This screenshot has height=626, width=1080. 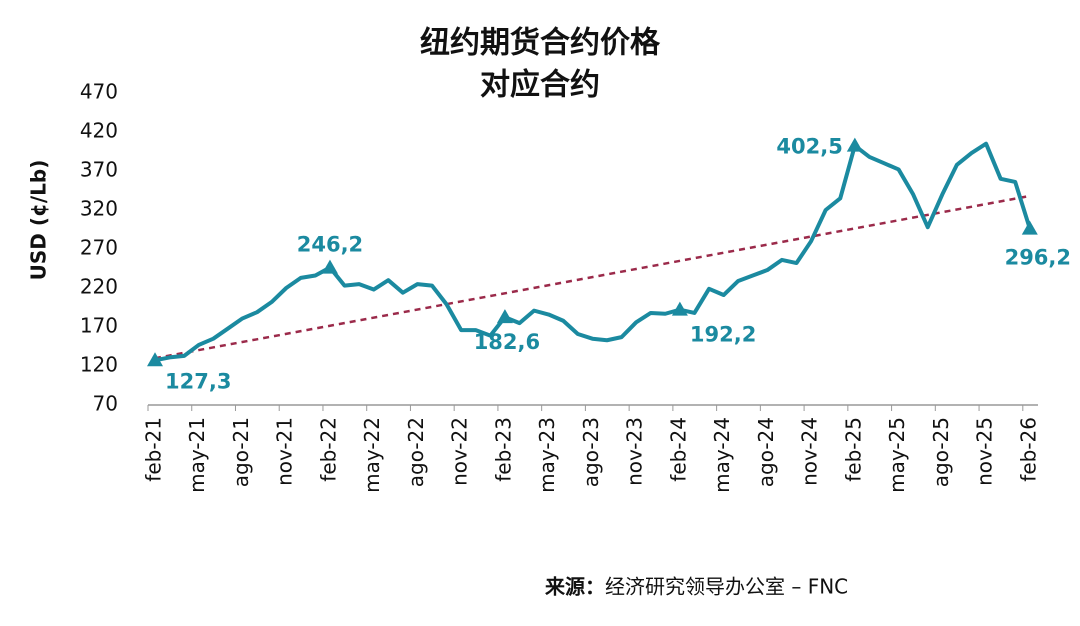 What do you see at coordinates (722, 455) in the screenshot?
I see `x-tick-label: may-24` at bounding box center [722, 455].